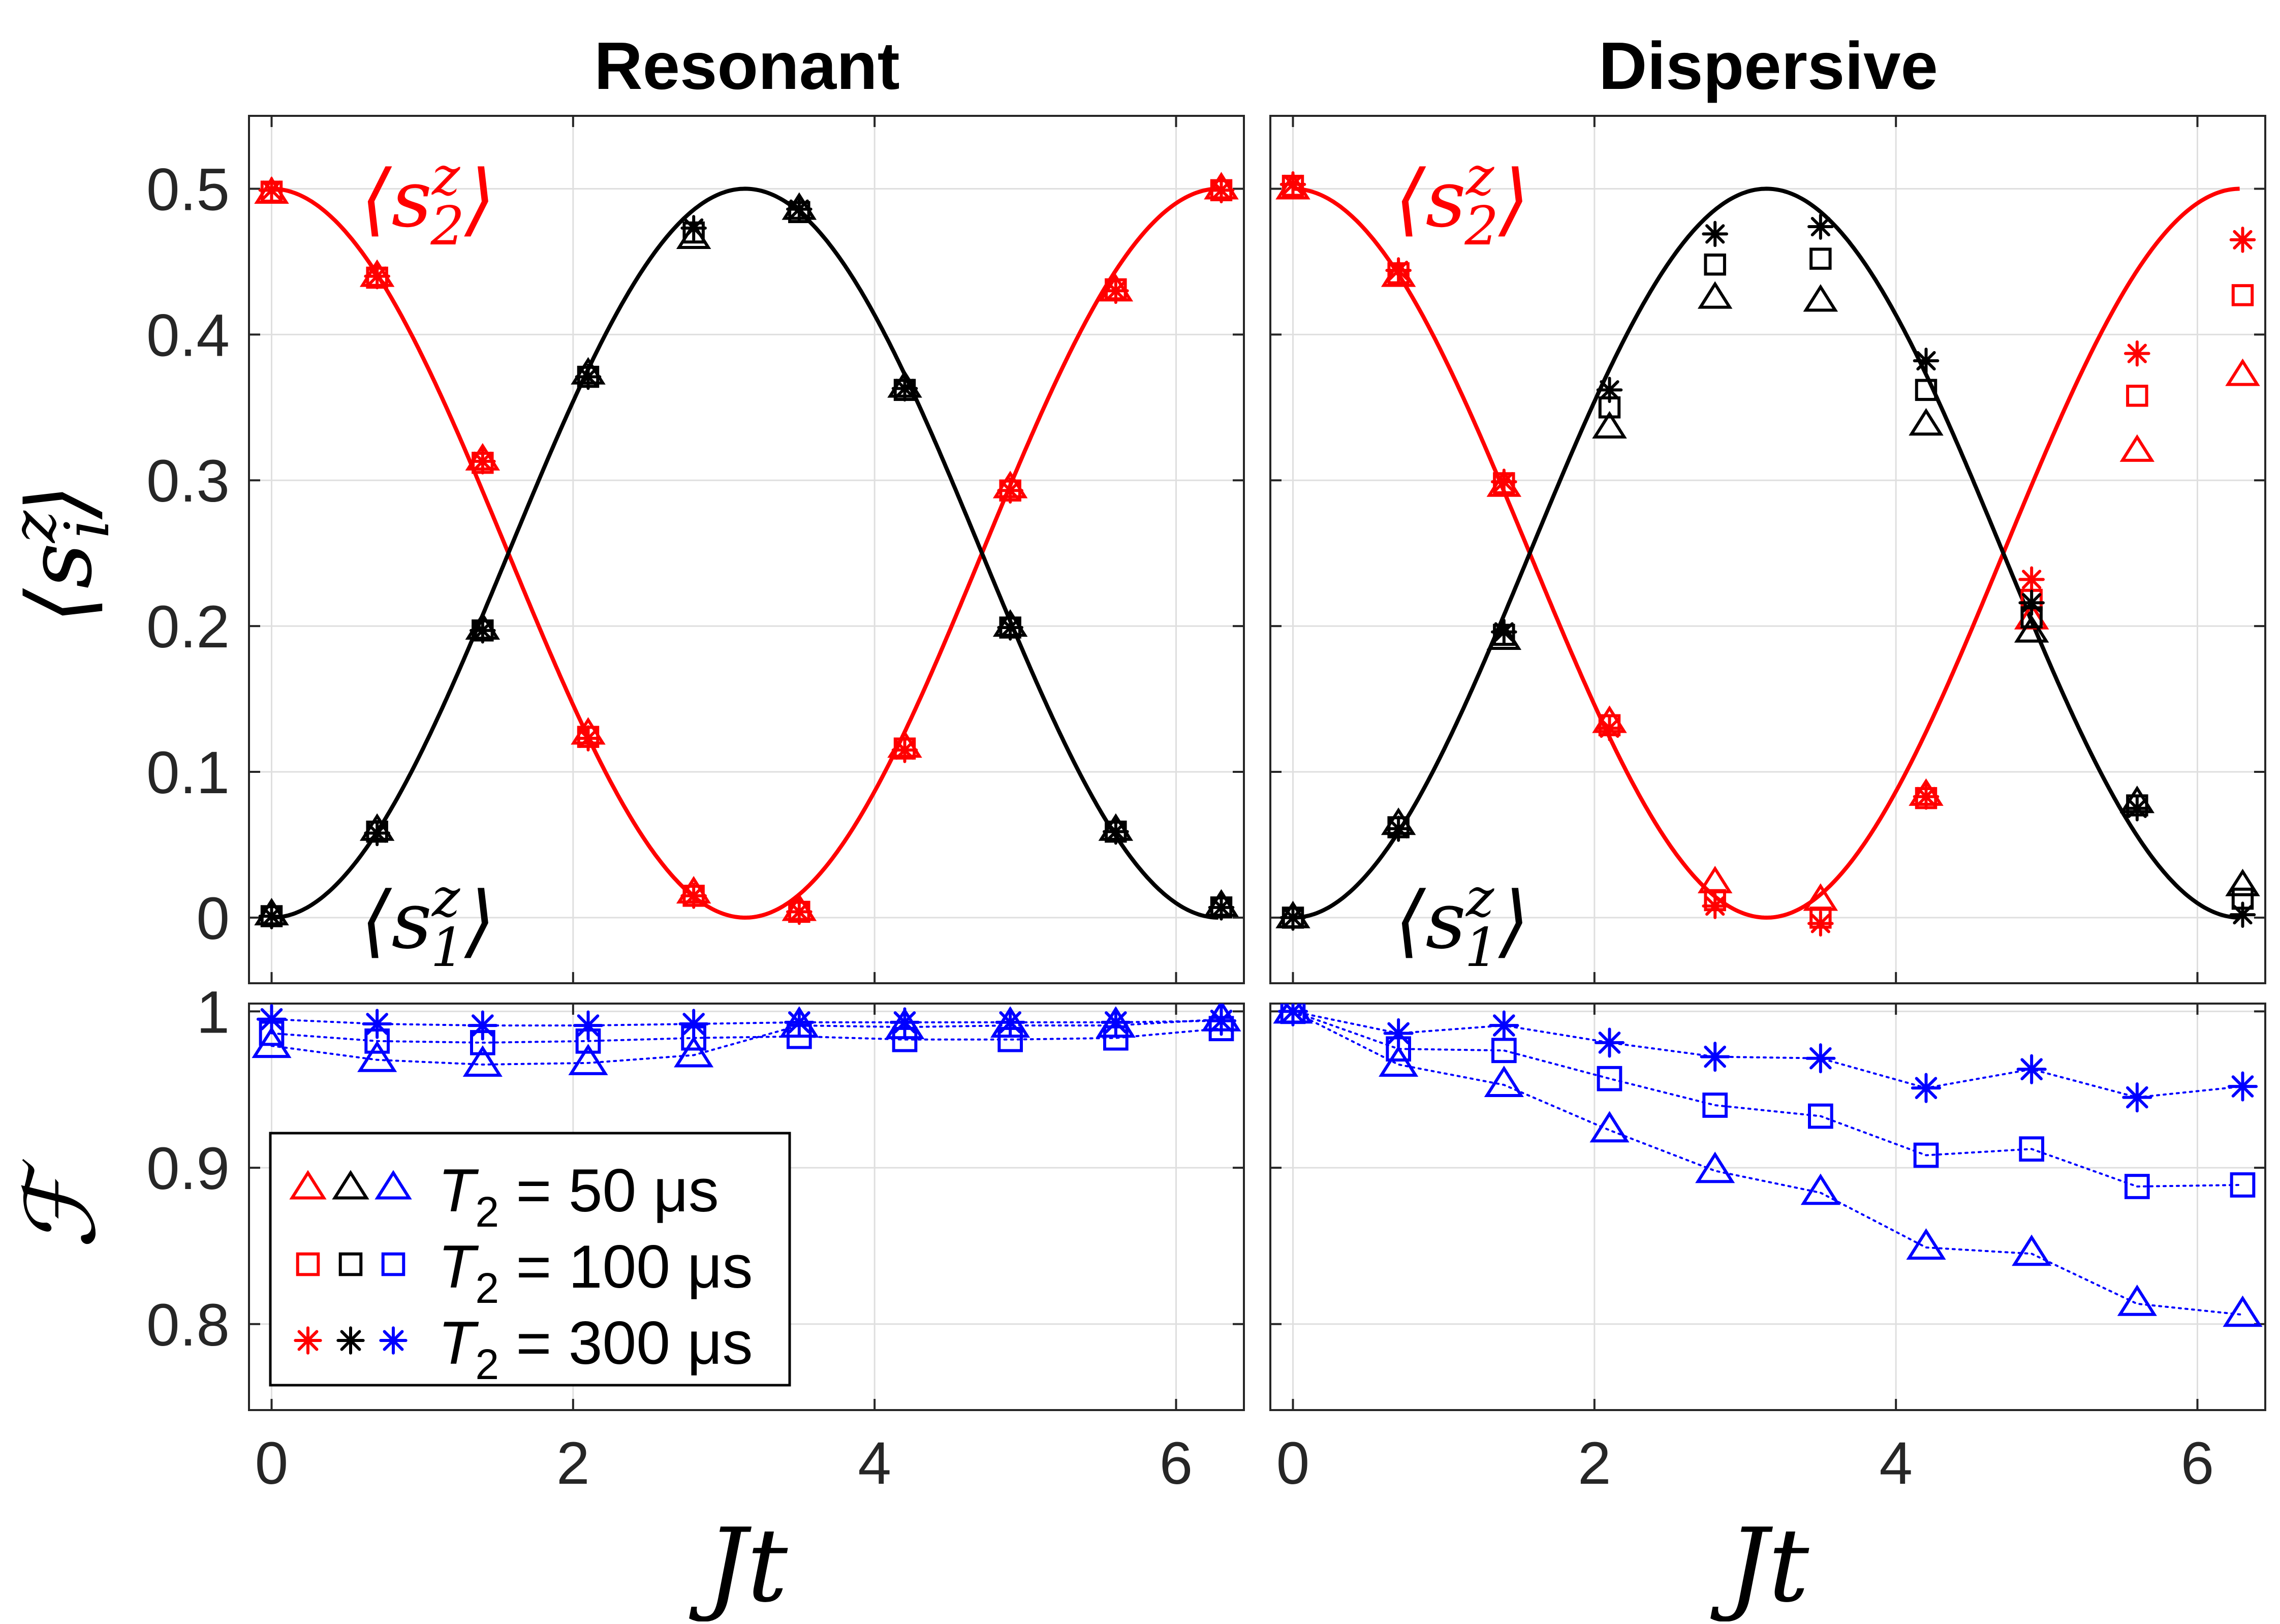 The height and width of the screenshot is (1624, 2280). I want to click on svg-text:⟨sz1⟩: ⟨sz 1⟩, so click(428, 923).